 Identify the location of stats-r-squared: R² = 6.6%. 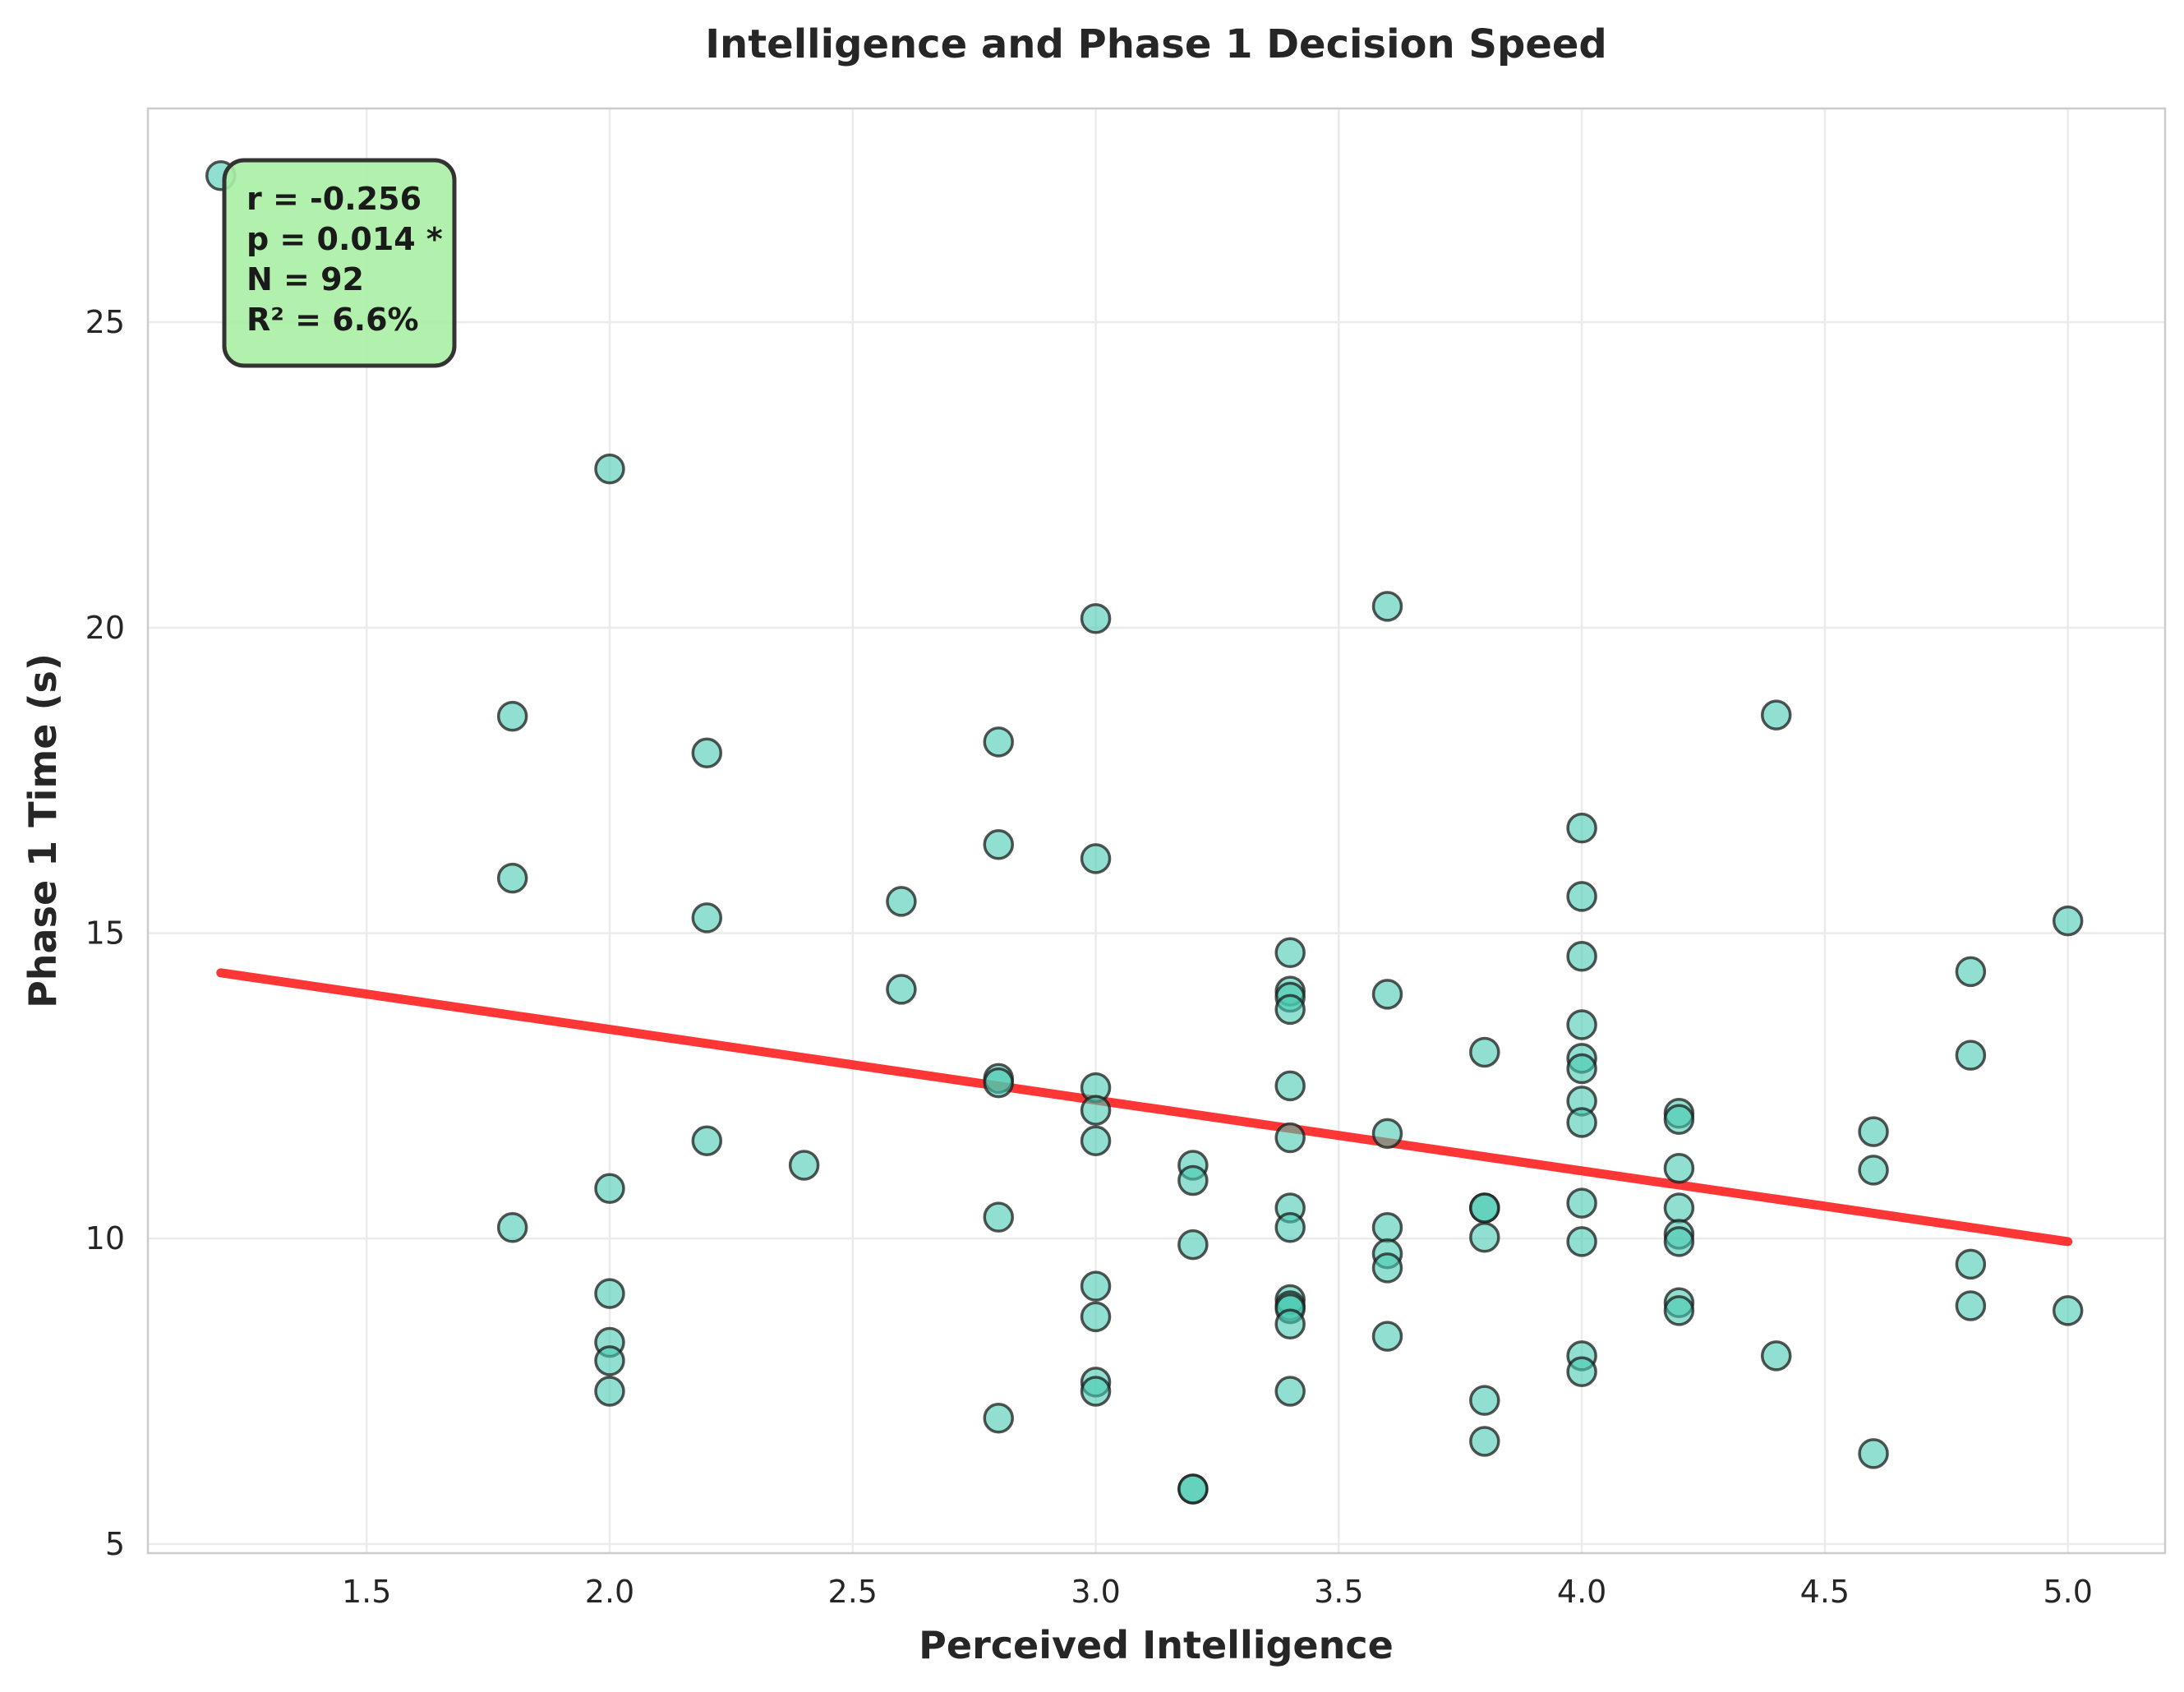
(333, 320).